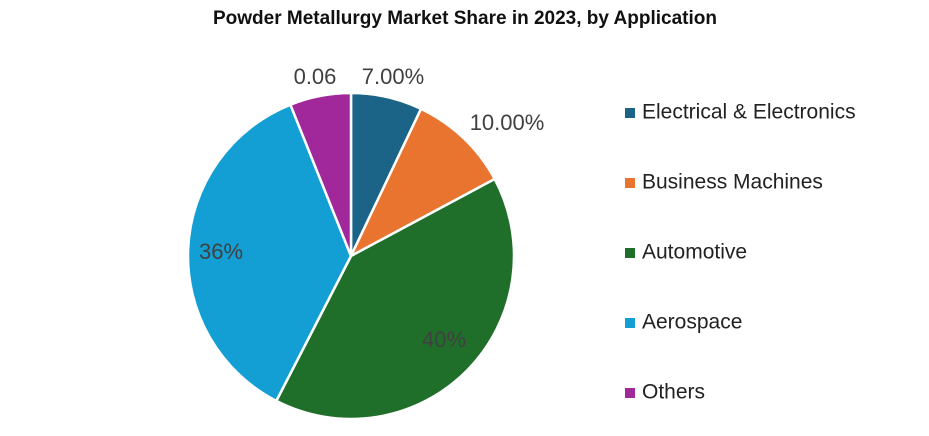  I want to click on data-label: 36%, so click(221, 251).